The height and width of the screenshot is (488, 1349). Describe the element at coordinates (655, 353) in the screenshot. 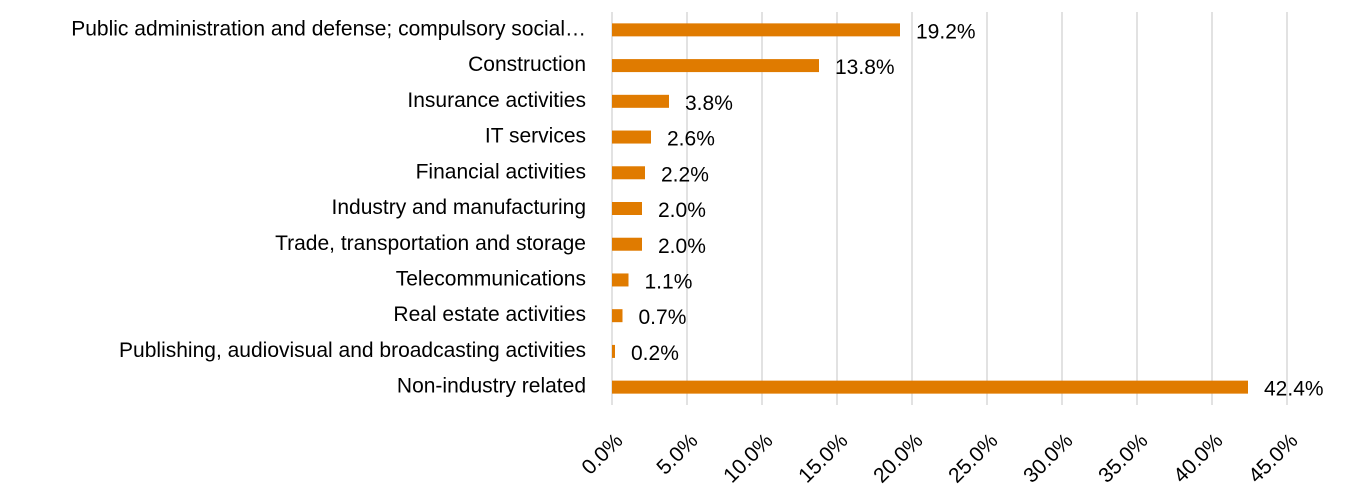

I see `data-label: 0.2%` at that location.